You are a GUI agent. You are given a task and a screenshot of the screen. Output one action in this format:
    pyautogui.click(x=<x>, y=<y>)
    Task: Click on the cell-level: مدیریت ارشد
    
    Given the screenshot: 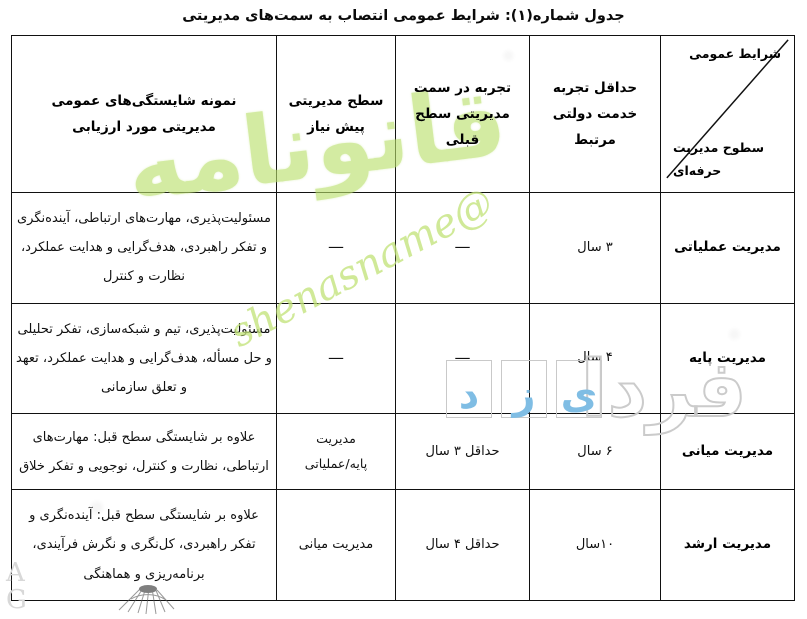 What is the action you would take?
    pyautogui.click(x=727, y=545)
    